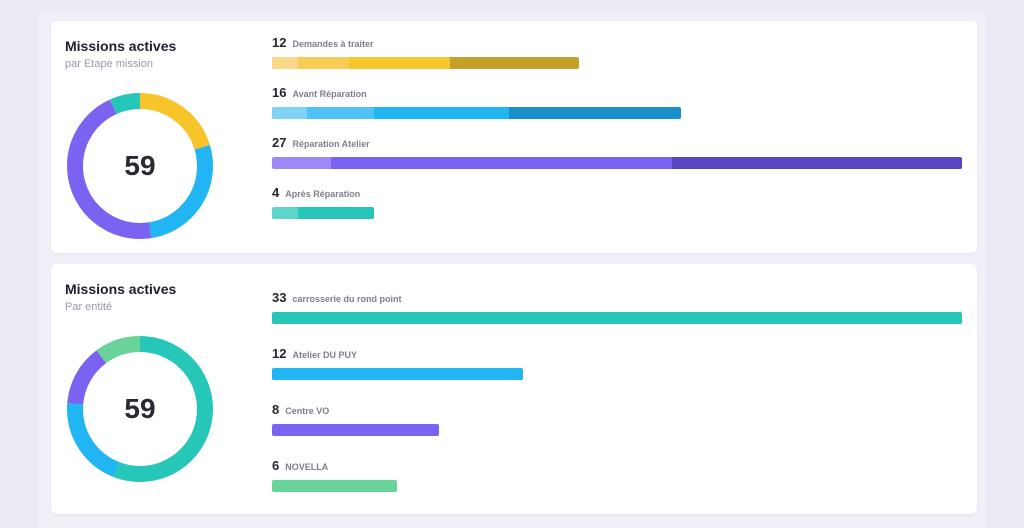 The image size is (1024, 528). What do you see at coordinates (279, 92) in the screenshot?
I see `bar-count: 16` at bounding box center [279, 92].